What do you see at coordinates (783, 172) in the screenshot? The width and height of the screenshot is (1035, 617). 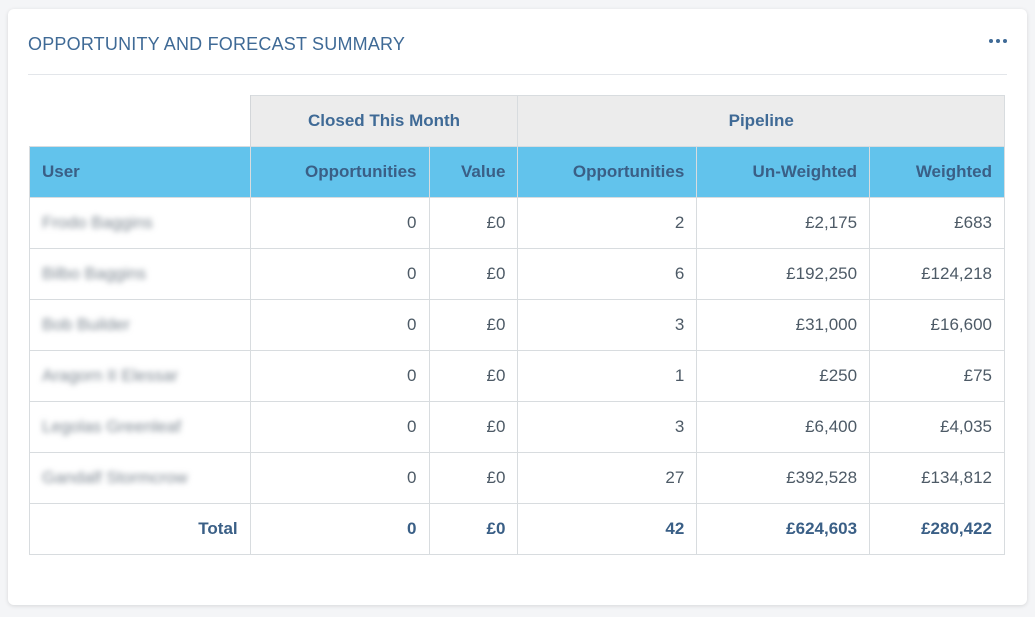 I see `column-header-un-weighted: Un-Weighted` at bounding box center [783, 172].